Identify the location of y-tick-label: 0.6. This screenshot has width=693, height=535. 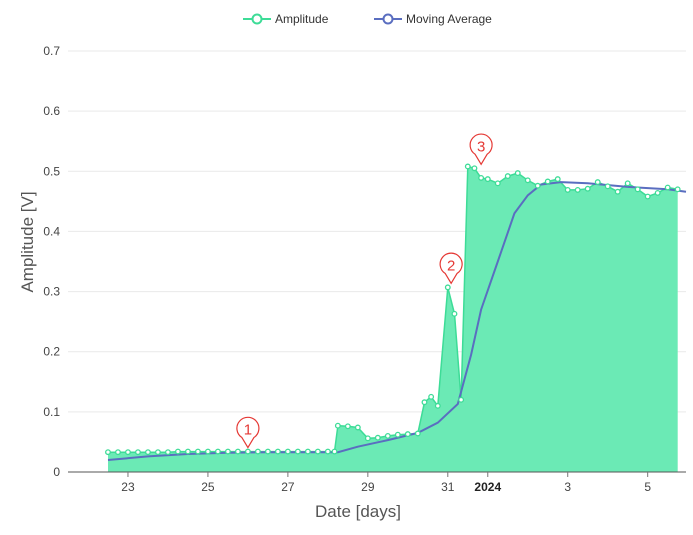
(51, 111).